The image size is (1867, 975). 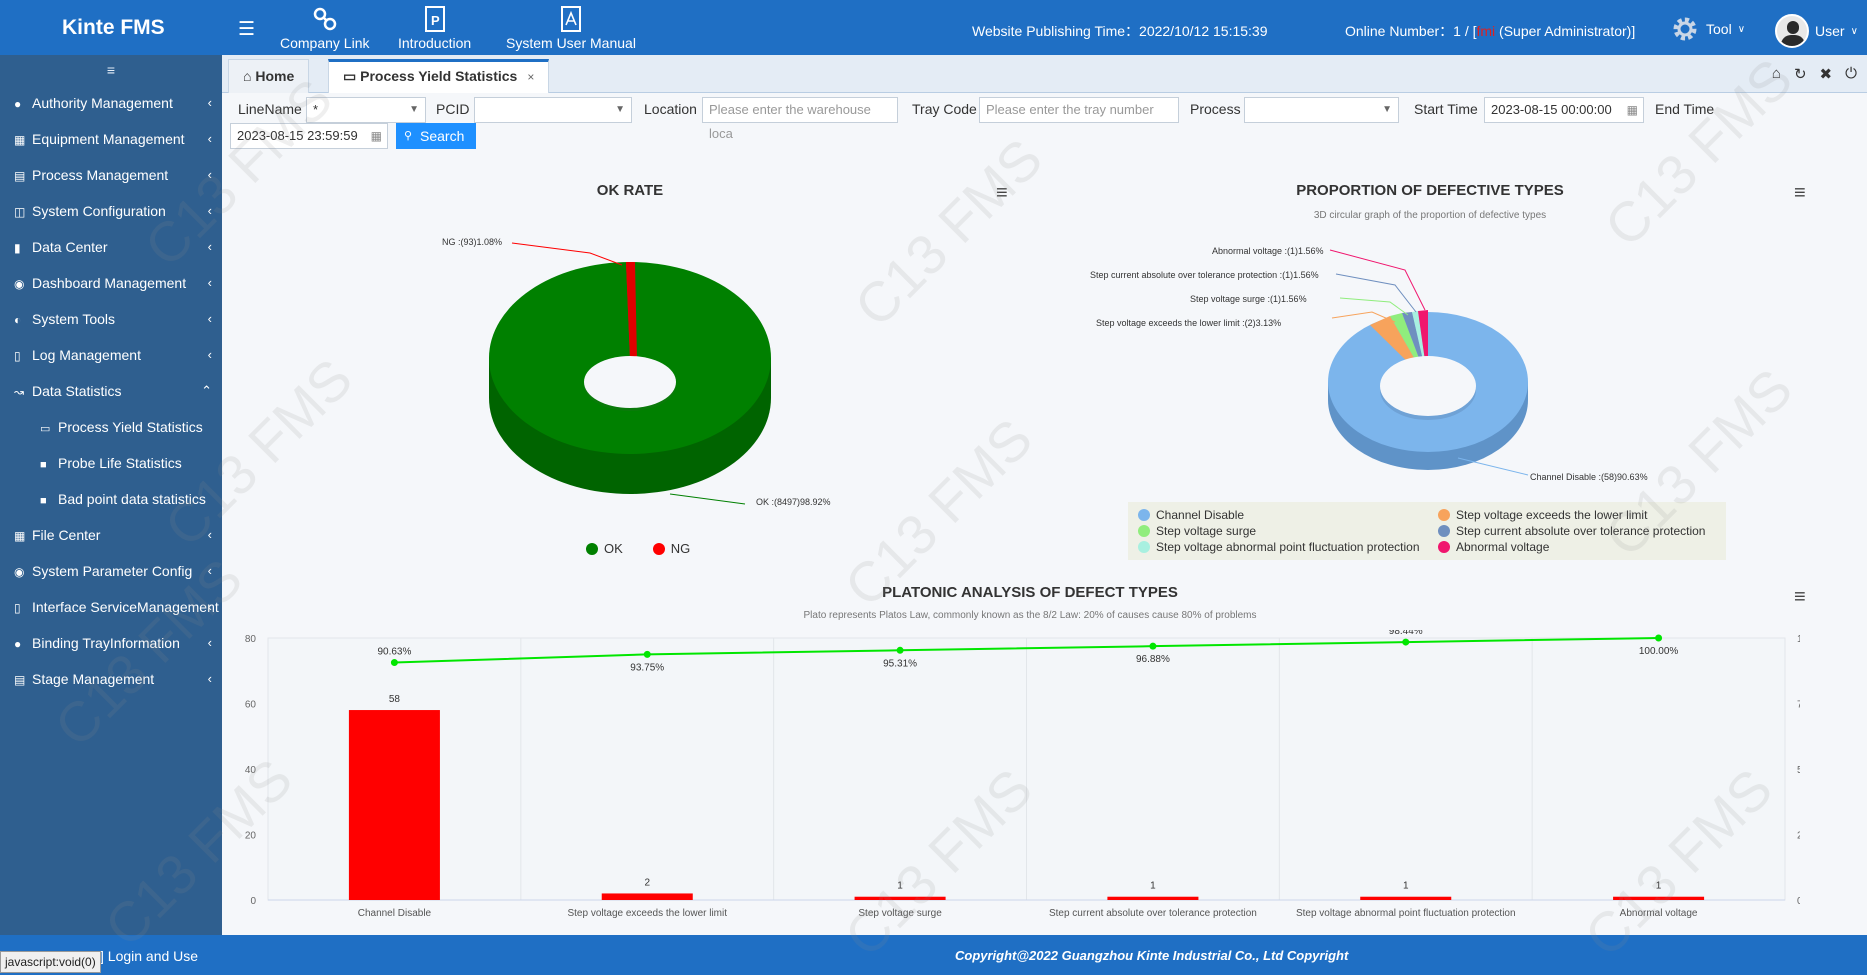 What do you see at coordinates (531, 77) in the screenshot?
I see `close-icon: ×` at bounding box center [531, 77].